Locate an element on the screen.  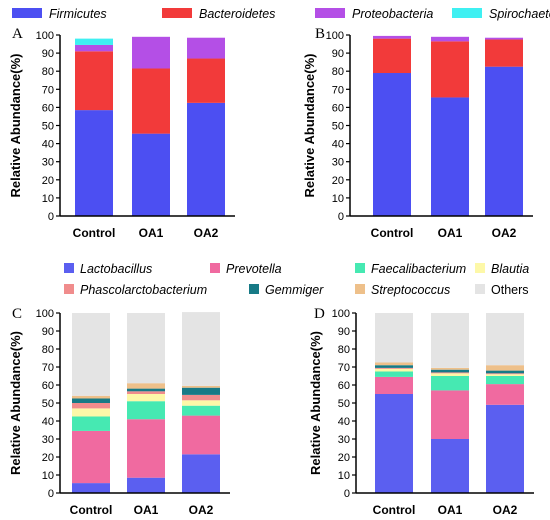
bar-segment-control-phascolarctobacterium is located at coordinates (91, 406).